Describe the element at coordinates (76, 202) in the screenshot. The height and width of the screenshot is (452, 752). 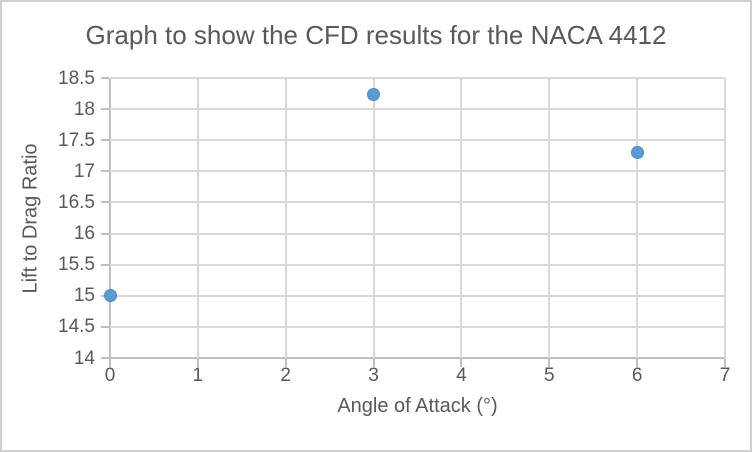
I see `y-tick-label: 16.5` at that location.